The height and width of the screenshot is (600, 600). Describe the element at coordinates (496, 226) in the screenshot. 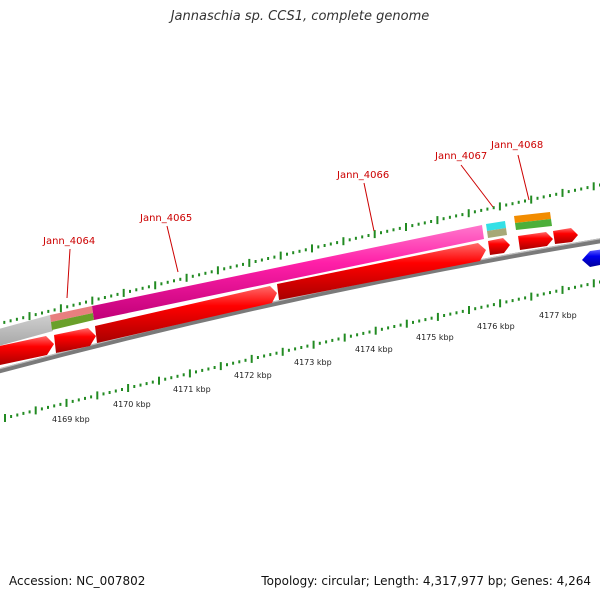

I see `feature-cyan` at that location.